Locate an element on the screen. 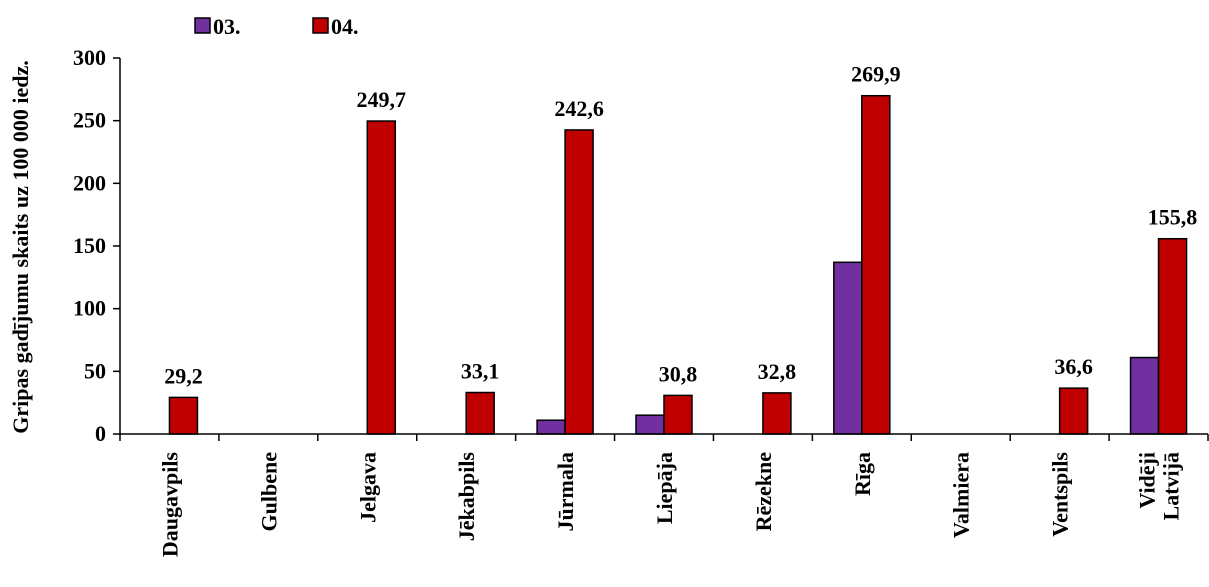 Image resolution: width=1209 pixels, height=587 pixels. data-label: 29,2 is located at coordinates (183, 375).